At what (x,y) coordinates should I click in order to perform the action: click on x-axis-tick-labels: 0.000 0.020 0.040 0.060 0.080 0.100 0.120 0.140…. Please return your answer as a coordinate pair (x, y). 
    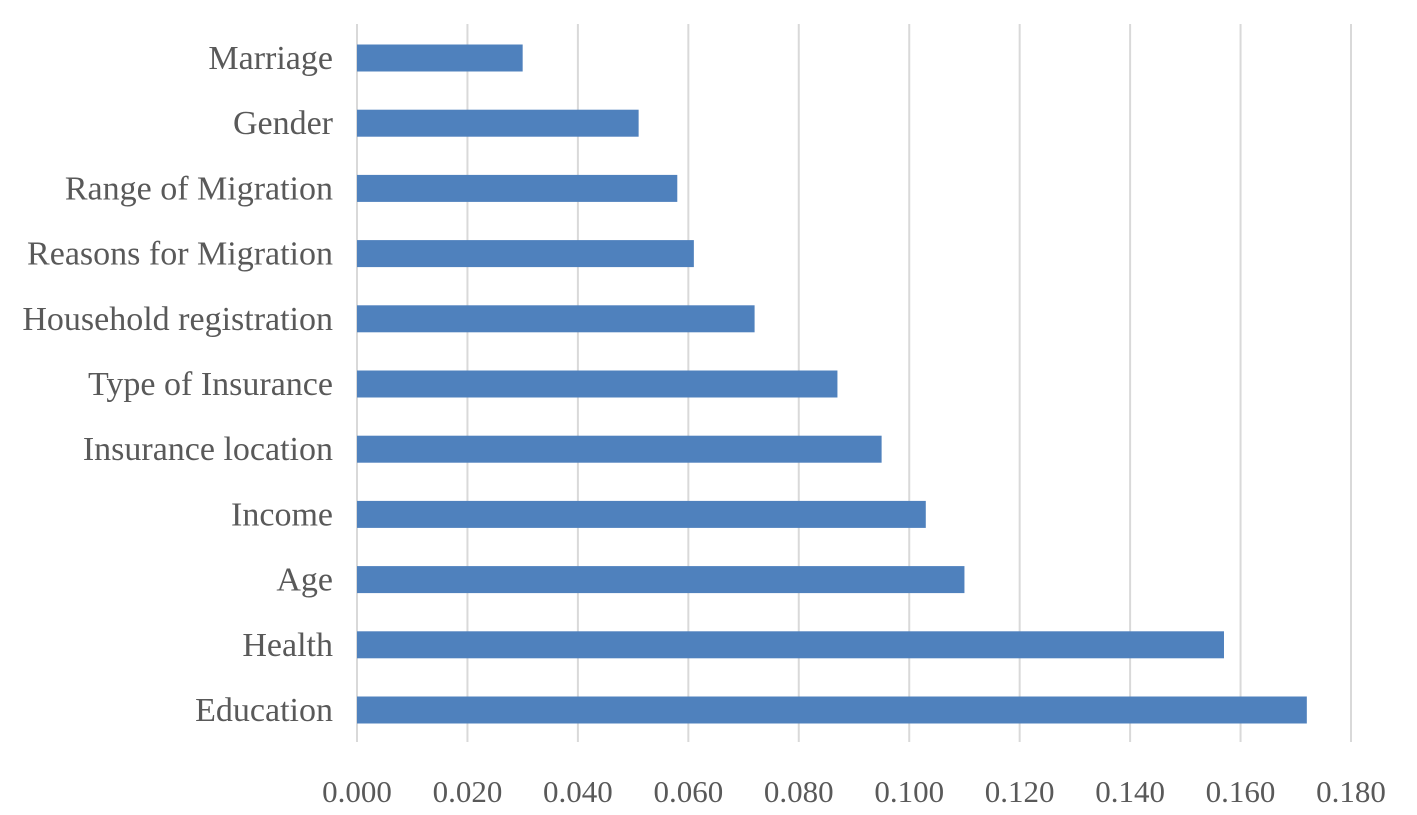
    Looking at the image, I should click on (854, 791).